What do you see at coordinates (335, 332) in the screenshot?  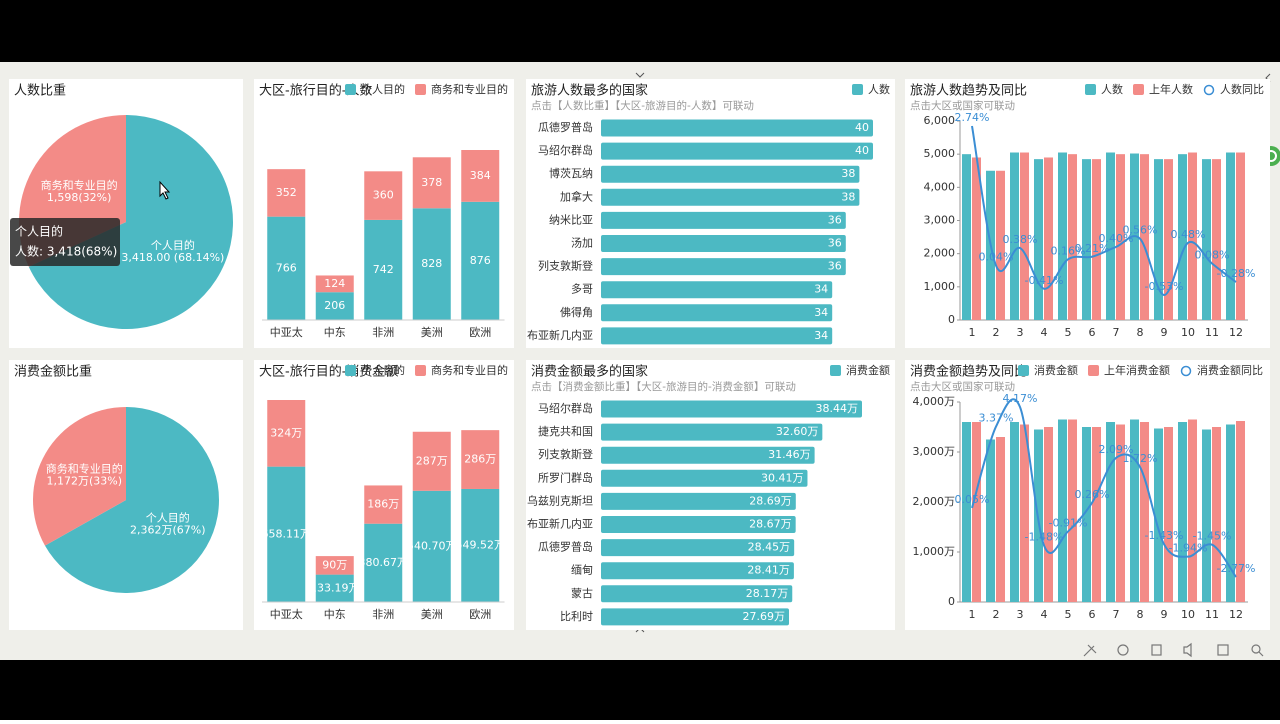 I see `x-tick-label: 中东` at bounding box center [335, 332].